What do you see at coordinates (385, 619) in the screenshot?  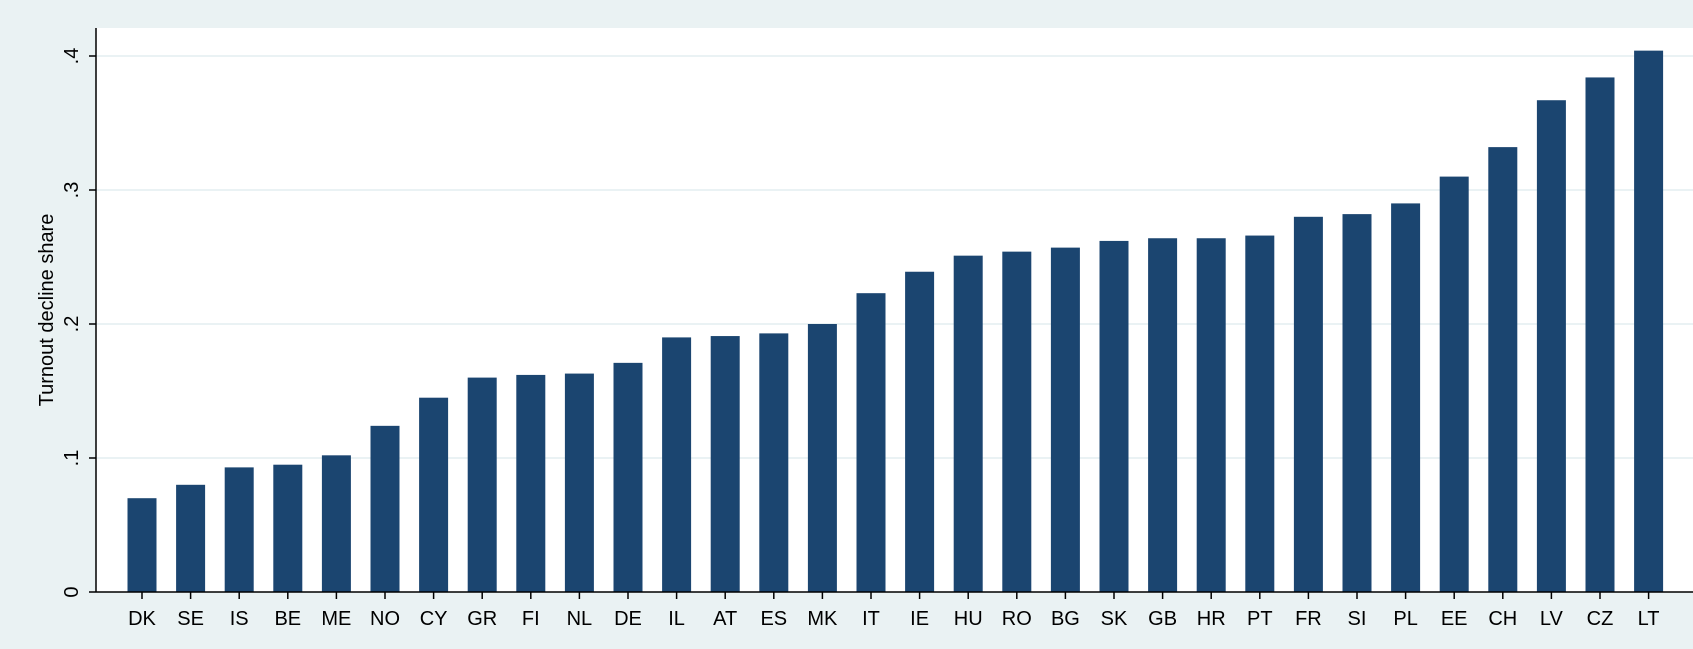 I see `x-tick-label: NO` at bounding box center [385, 619].